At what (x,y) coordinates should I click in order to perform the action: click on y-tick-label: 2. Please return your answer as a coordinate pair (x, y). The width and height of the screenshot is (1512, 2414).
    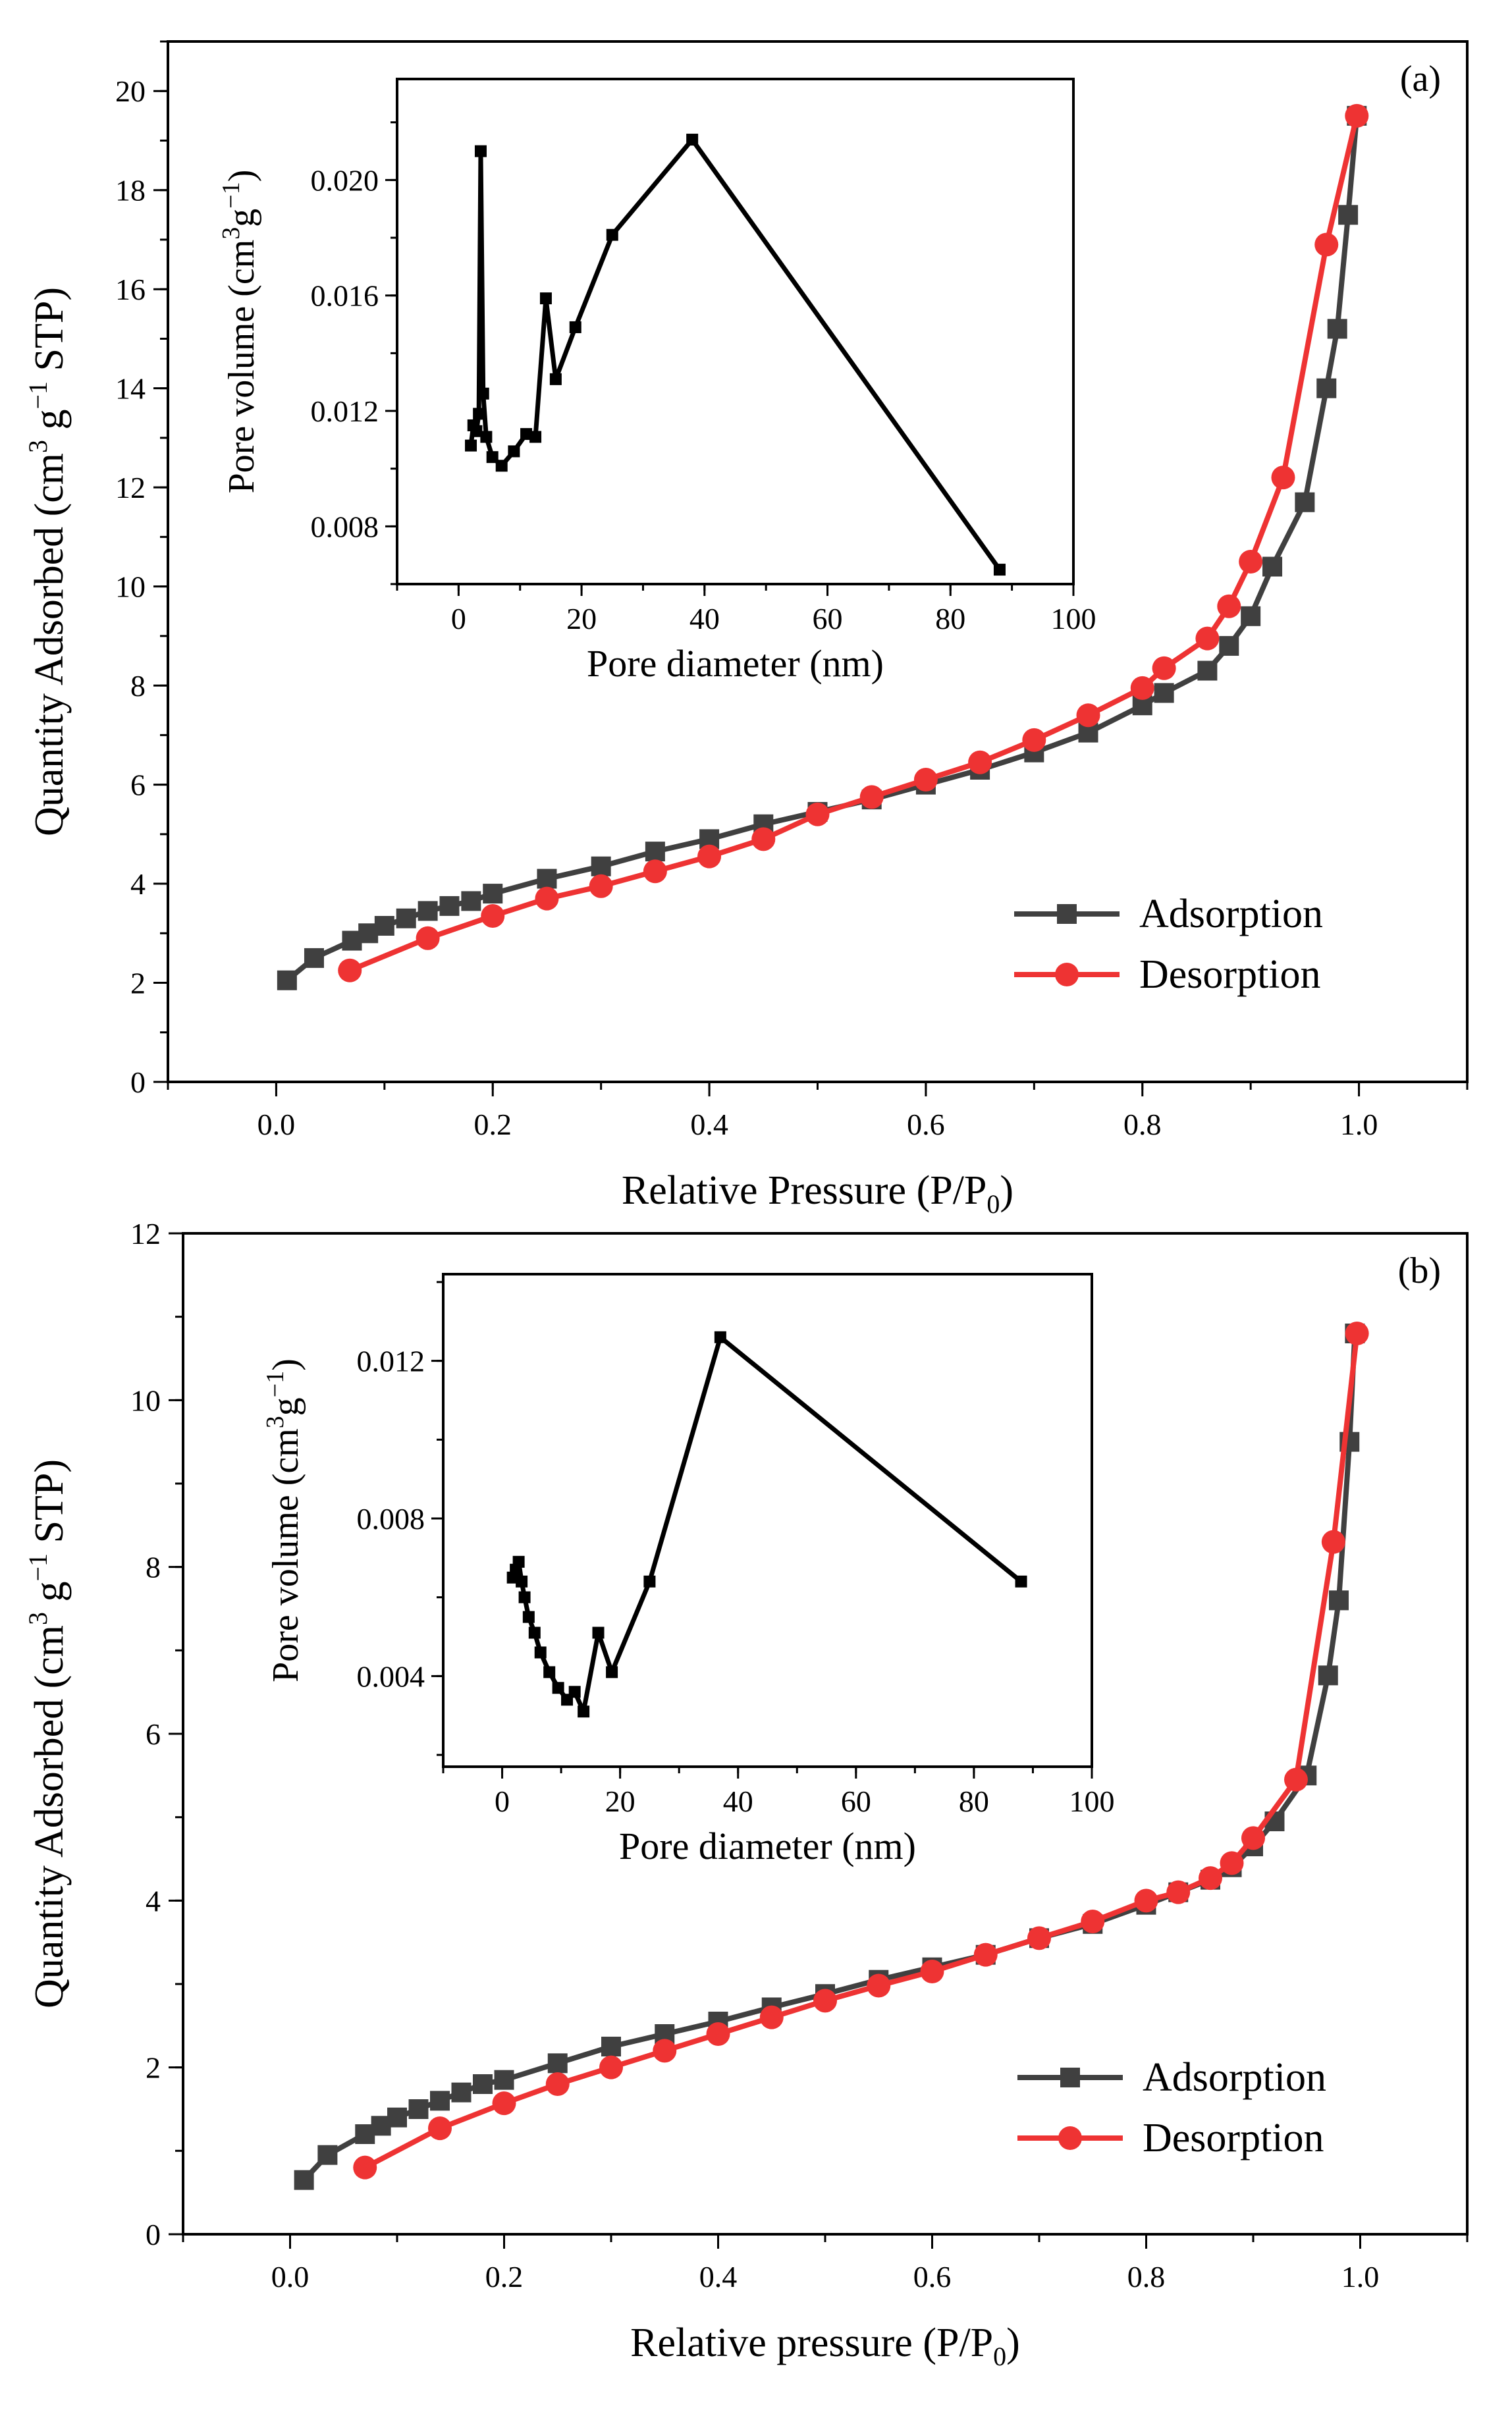
    Looking at the image, I should click on (154, 2068).